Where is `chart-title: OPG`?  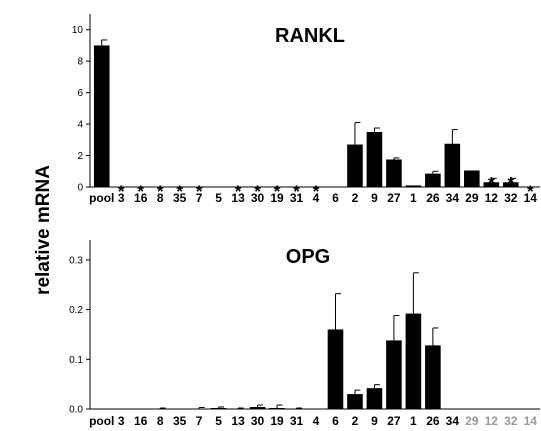 chart-title: OPG is located at coordinates (308, 257).